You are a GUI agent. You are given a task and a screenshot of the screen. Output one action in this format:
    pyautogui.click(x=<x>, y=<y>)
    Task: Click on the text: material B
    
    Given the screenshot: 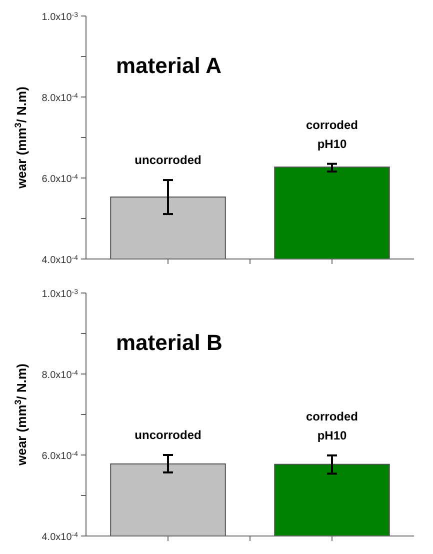 What is the action you would take?
    pyautogui.click(x=169, y=343)
    